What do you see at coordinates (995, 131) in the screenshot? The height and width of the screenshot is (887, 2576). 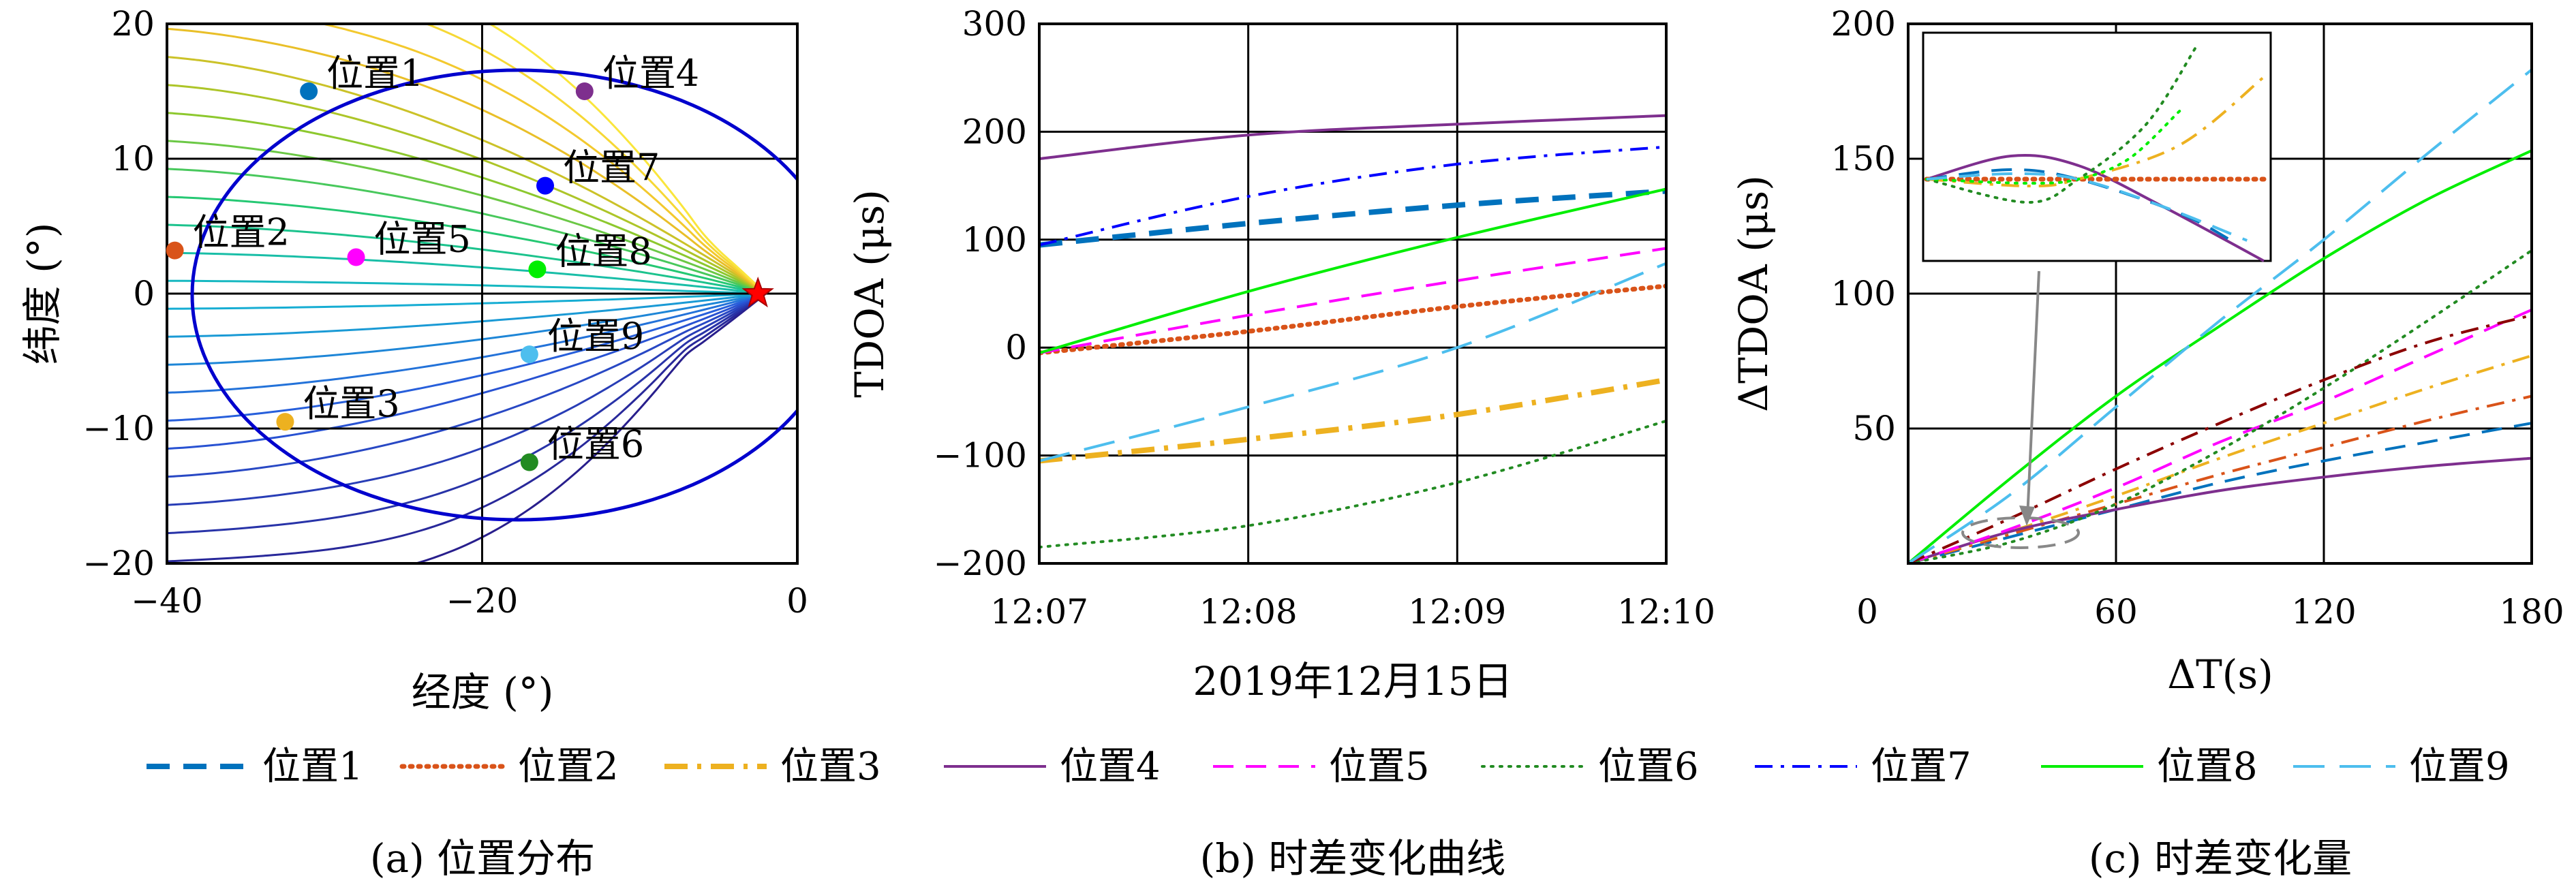 I see `y-tick-label: 200` at bounding box center [995, 131].